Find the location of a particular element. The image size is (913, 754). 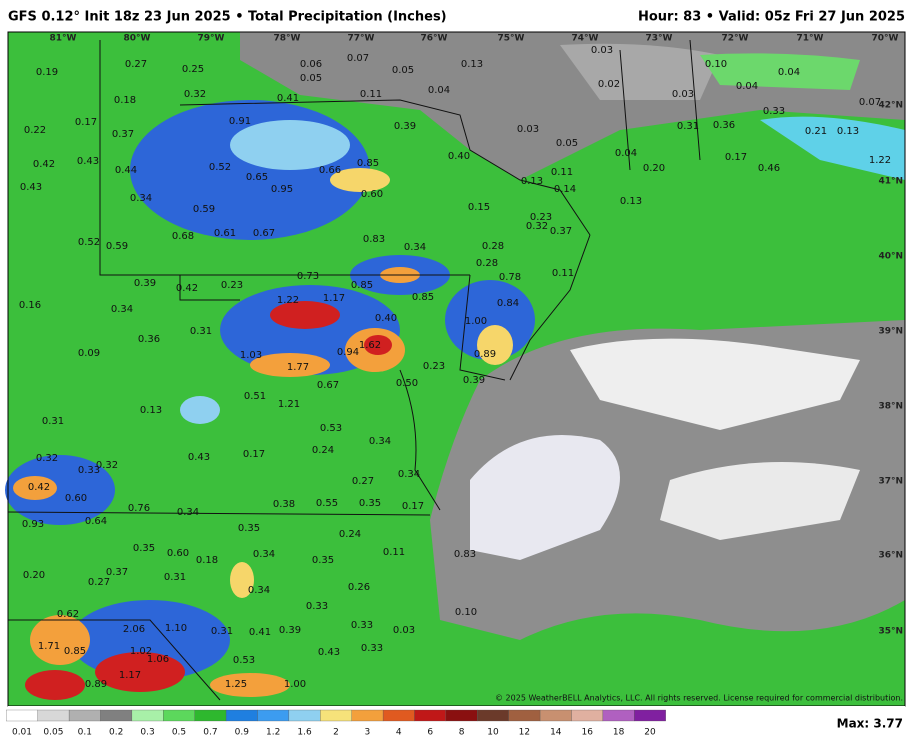

precip-value: 0.28 is located at coordinates (487, 263).